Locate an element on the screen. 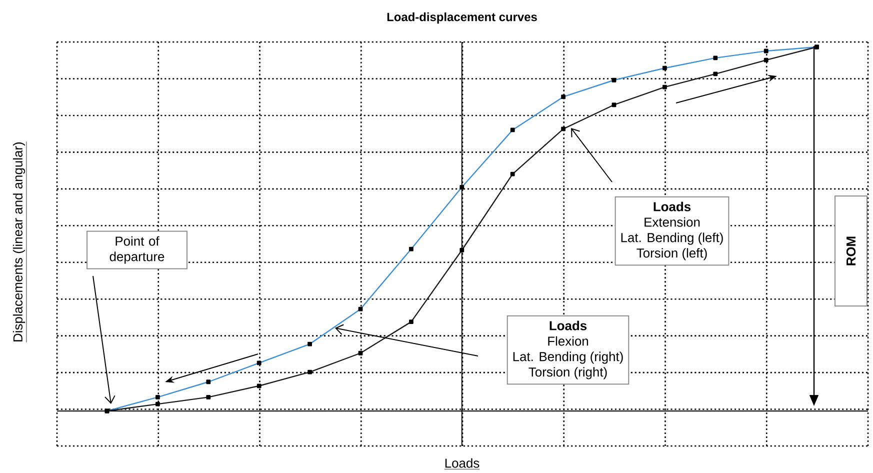 This screenshot has width=873, height=473. annotation: Torsion (left) is located at coordinates (671, 254).